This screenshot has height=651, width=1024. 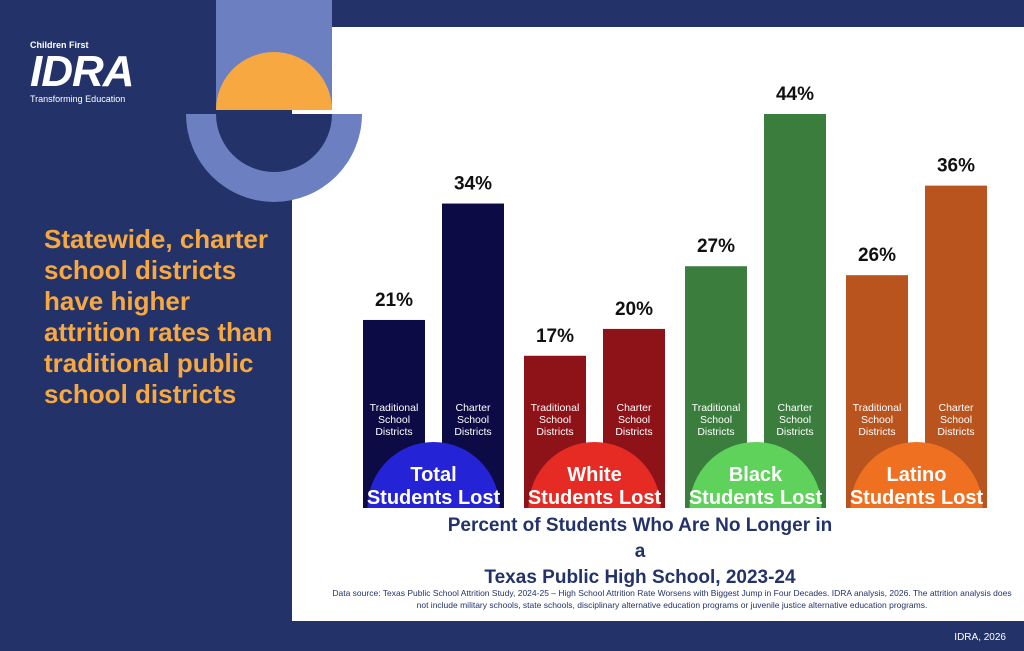 I want to click on bar-label-white-charter-line-3: Districts, so click(x=633, y=432).